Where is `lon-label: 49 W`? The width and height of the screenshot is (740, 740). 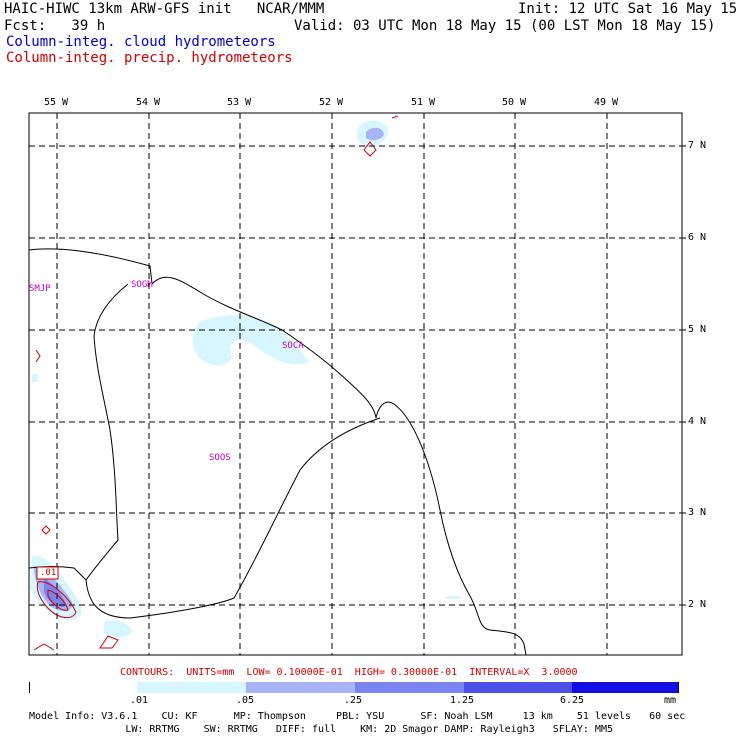 lon-label: 49 W is located at coordinates (606, 102).